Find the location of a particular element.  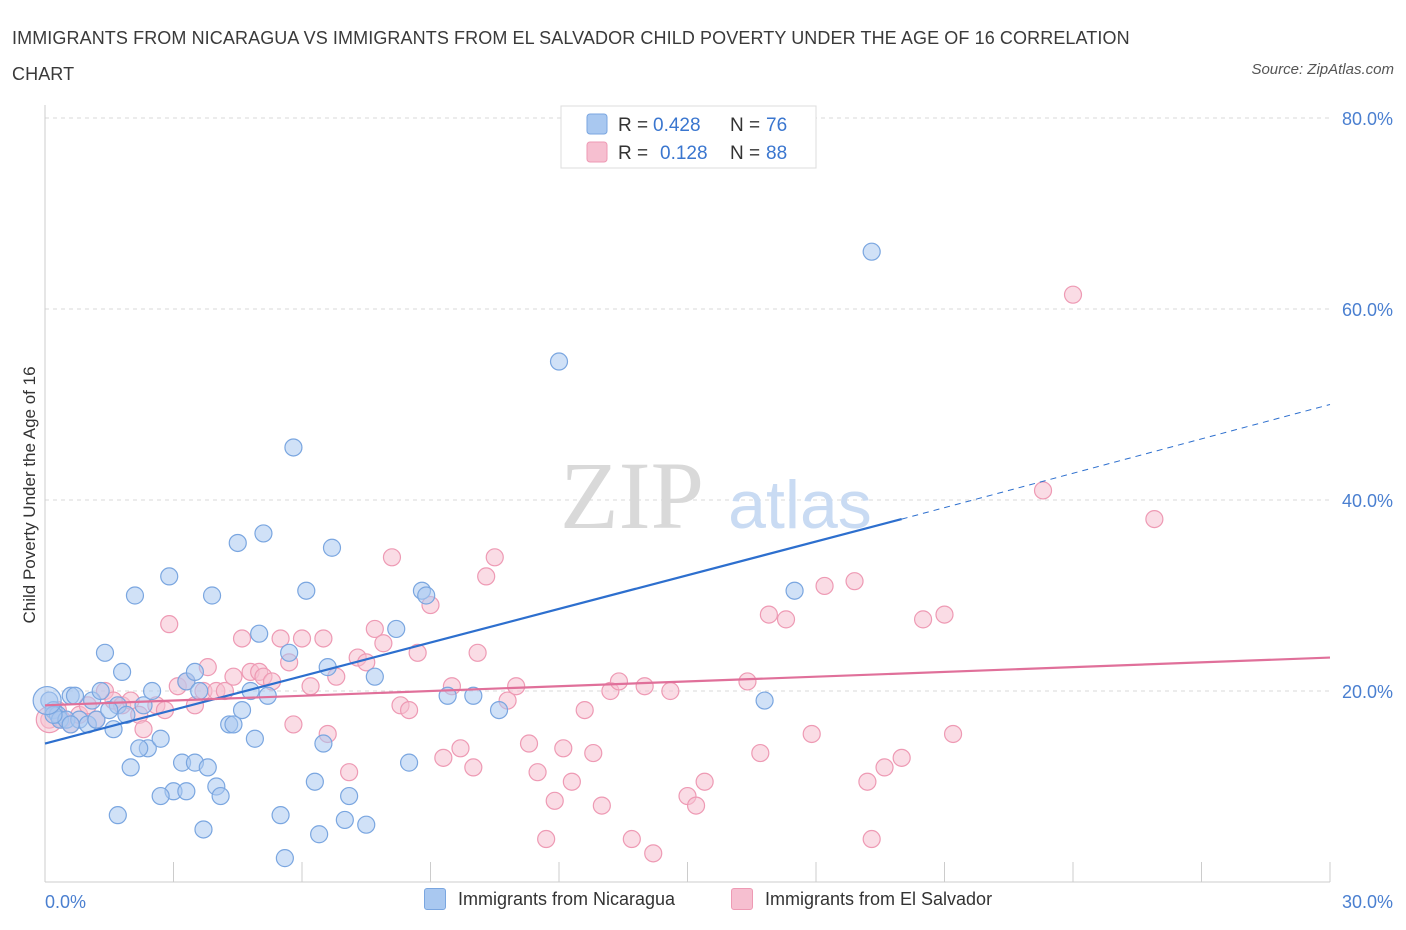

legend-top: R = 0.428 N = 76 R = 0.128 N = 88 is located at coordinates (688, 137).